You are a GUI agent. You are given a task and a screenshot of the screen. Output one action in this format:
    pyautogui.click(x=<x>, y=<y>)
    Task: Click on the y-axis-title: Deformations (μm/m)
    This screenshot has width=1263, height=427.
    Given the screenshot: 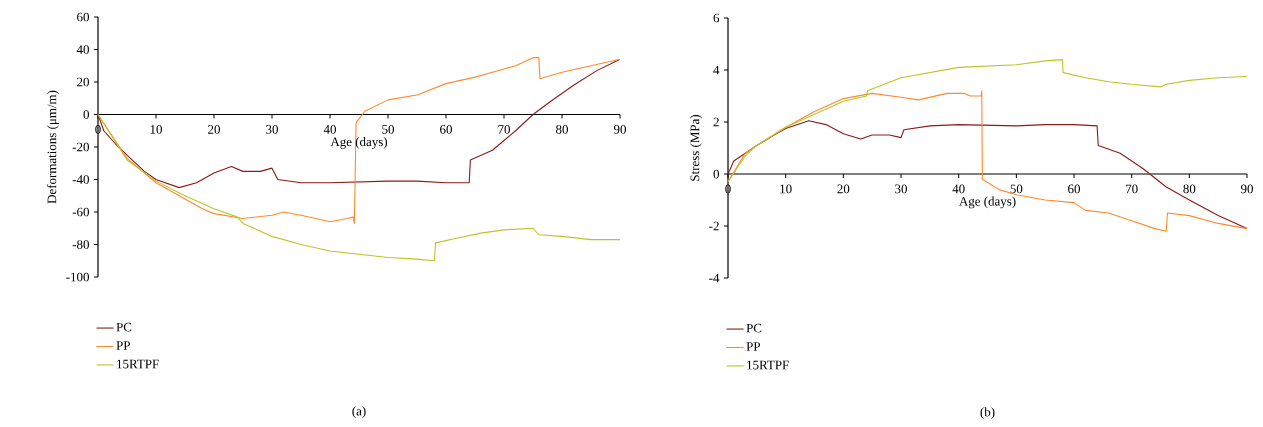 What is the action you would take?
    pyautogui.click(x=53, y=147)
    